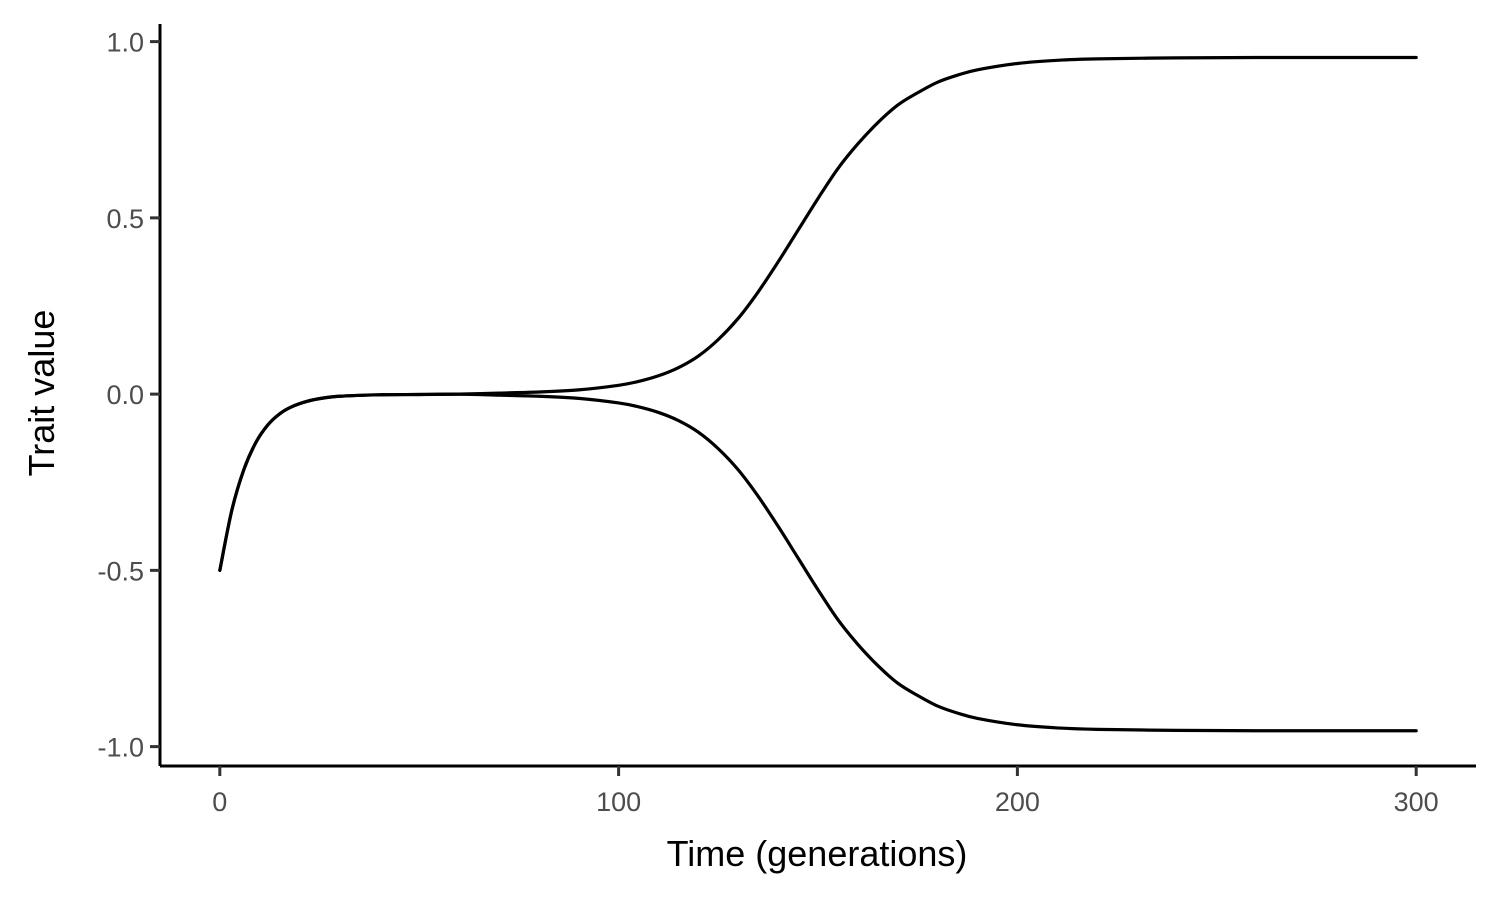 The image size is (1500, 900). Describe the element at coordinates (1017, 802) in the screenshot. I see `x-tick-label: 200` at that location.